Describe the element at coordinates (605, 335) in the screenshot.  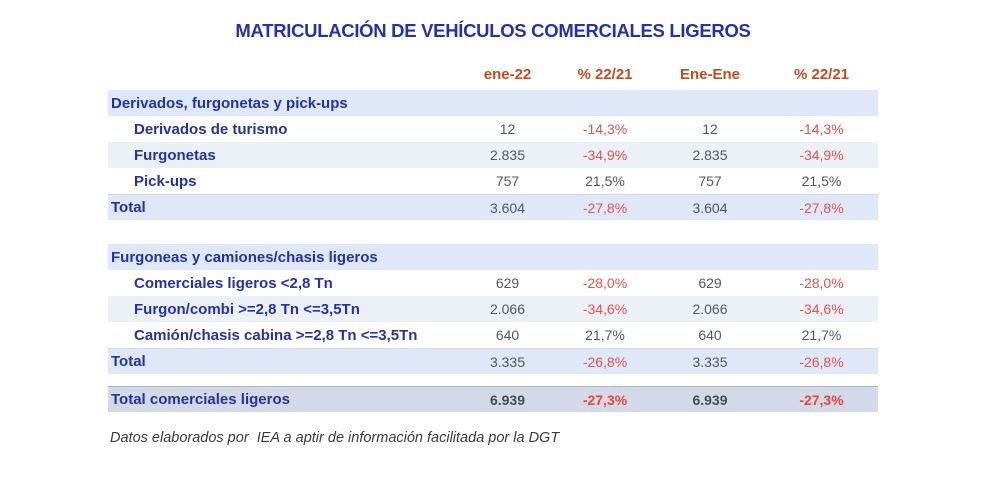
I see `pct-2221: 21,7%` at that location.